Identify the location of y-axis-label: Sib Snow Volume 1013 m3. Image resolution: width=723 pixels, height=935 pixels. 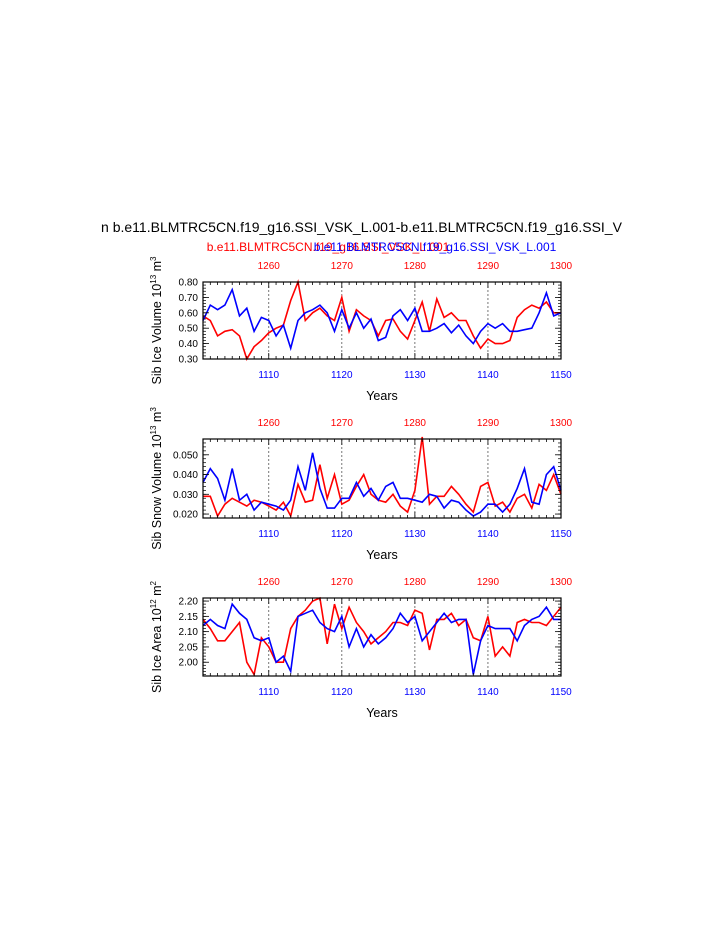
(156, 478).